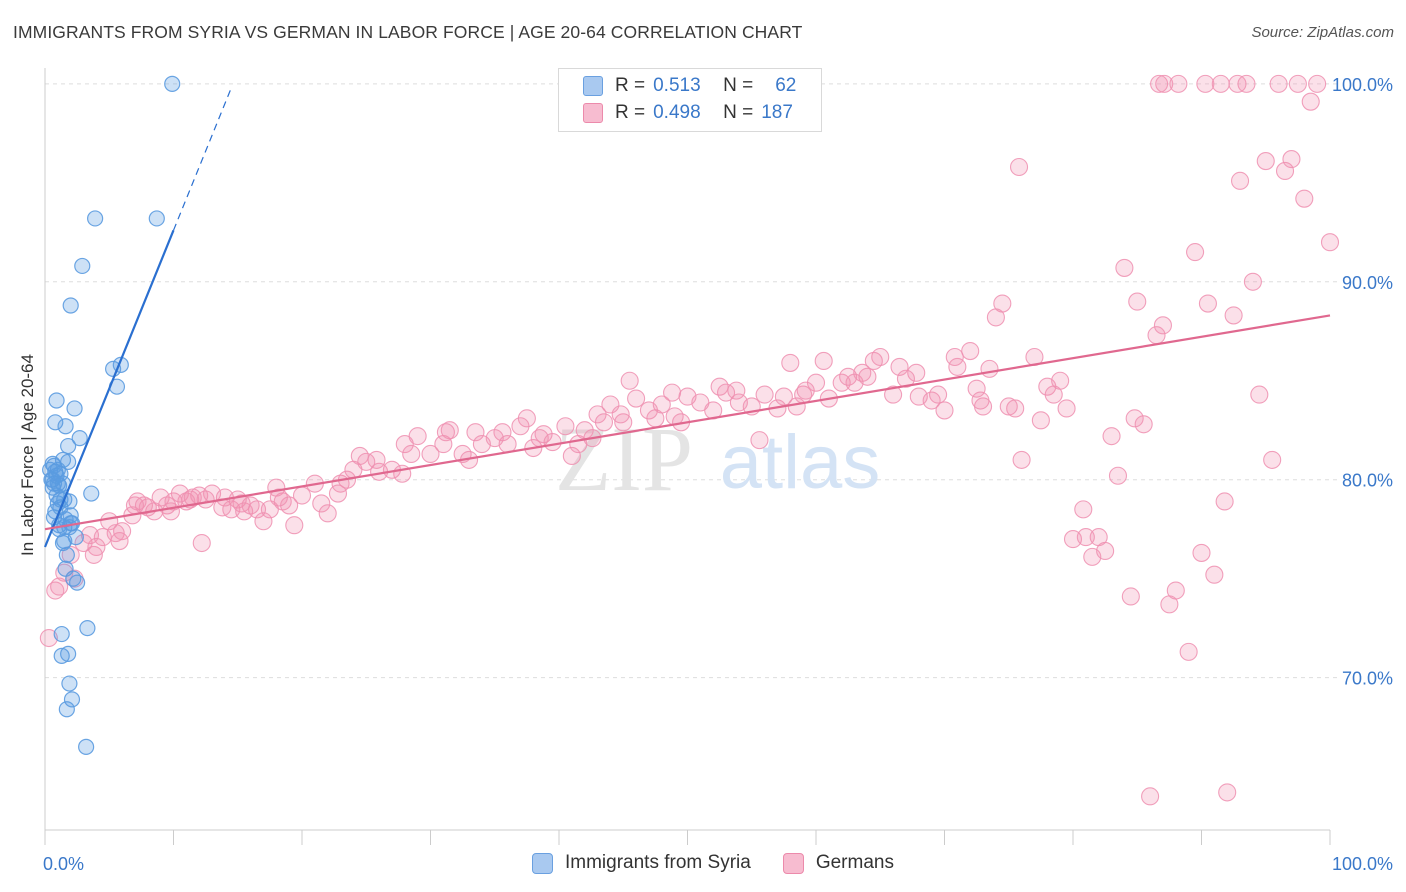  Describe the element at coordinates (63, 864) in the screenshot. I see `x-tick-label: 0.0%` at that location.